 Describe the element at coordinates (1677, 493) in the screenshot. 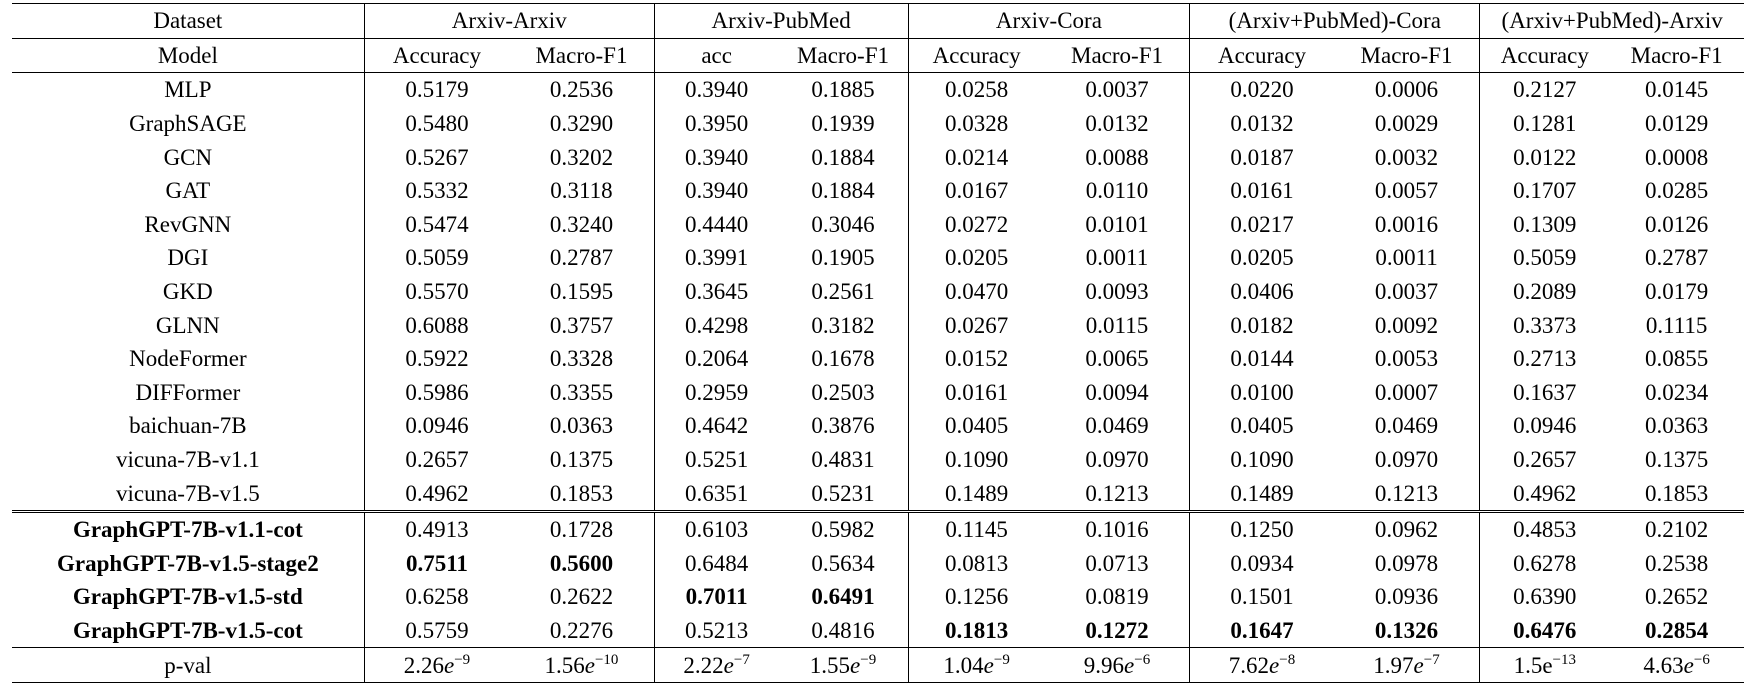

I see `value-cell: 0.1853` at that location.